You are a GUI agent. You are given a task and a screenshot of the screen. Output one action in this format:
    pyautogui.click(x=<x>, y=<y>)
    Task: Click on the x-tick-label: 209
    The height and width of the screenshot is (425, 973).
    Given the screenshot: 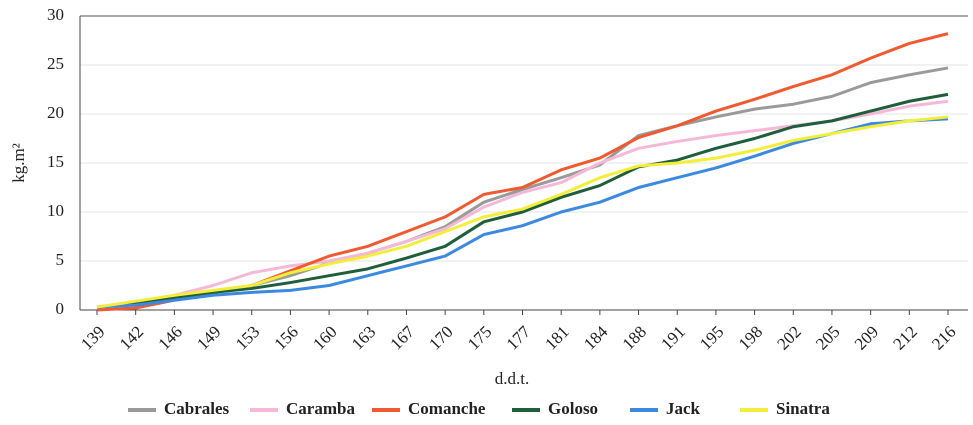 What is the action you would take?
    pyautogui.click(x=866, y=337)
    